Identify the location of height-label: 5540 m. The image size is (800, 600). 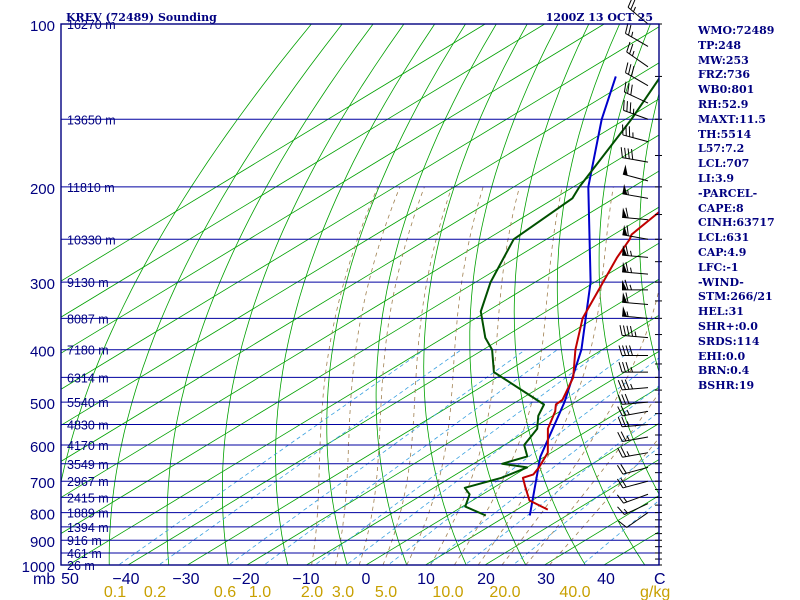
(88, 403).